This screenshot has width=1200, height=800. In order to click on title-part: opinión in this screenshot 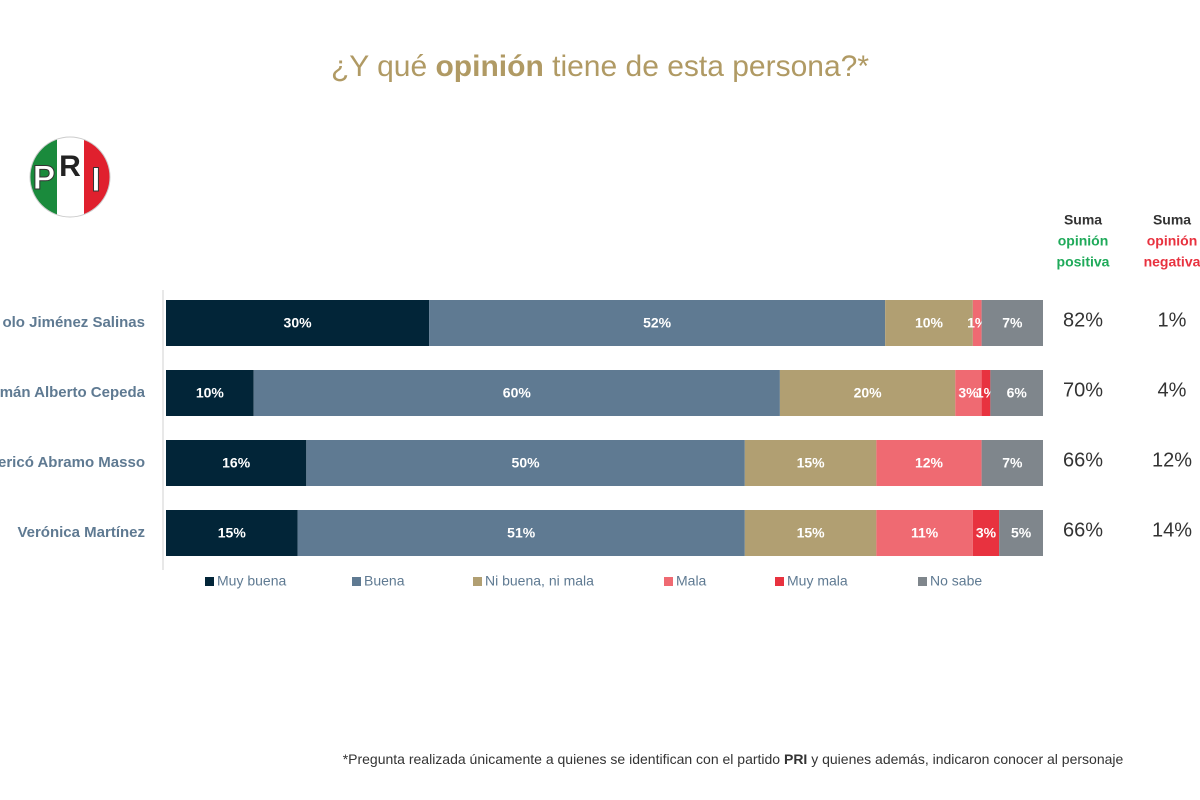, I will do `click(489, 66)`.